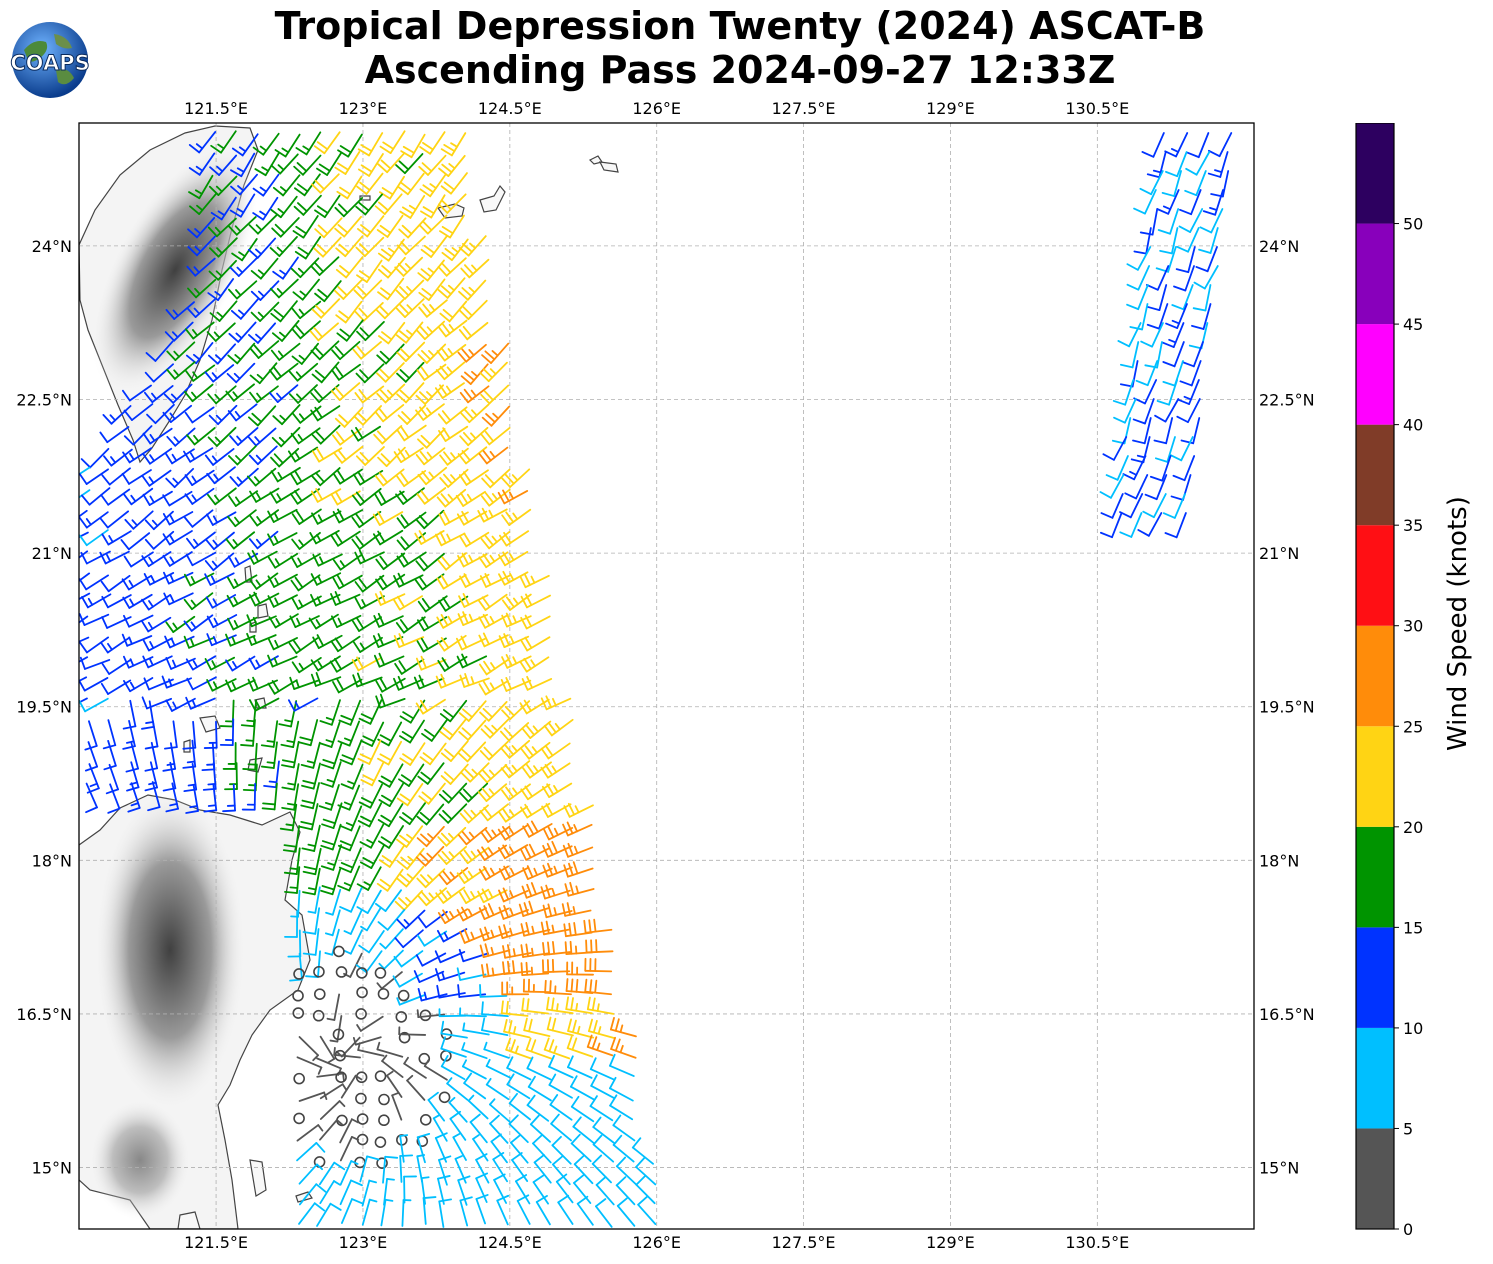  Describe the element at coordinates (1279, 1168) in the screenshot. I see `lat-tick-right-0: 15°N` at that location.